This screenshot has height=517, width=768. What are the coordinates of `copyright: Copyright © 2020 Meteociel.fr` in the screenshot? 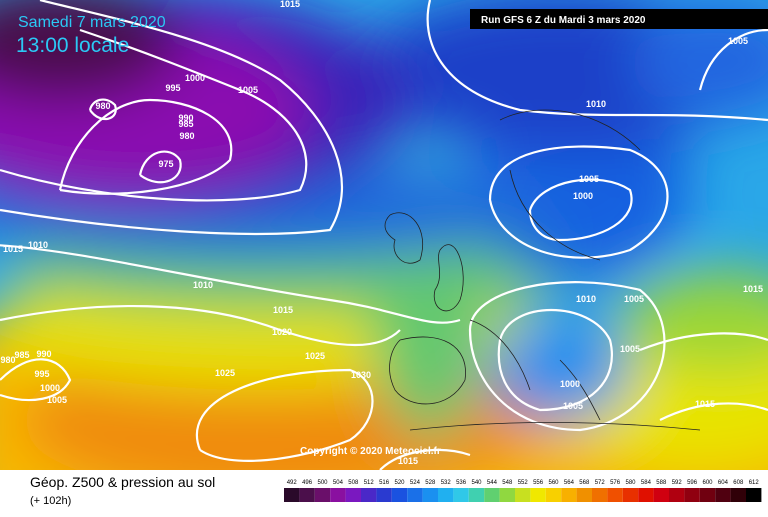 It's located at (370, 451).